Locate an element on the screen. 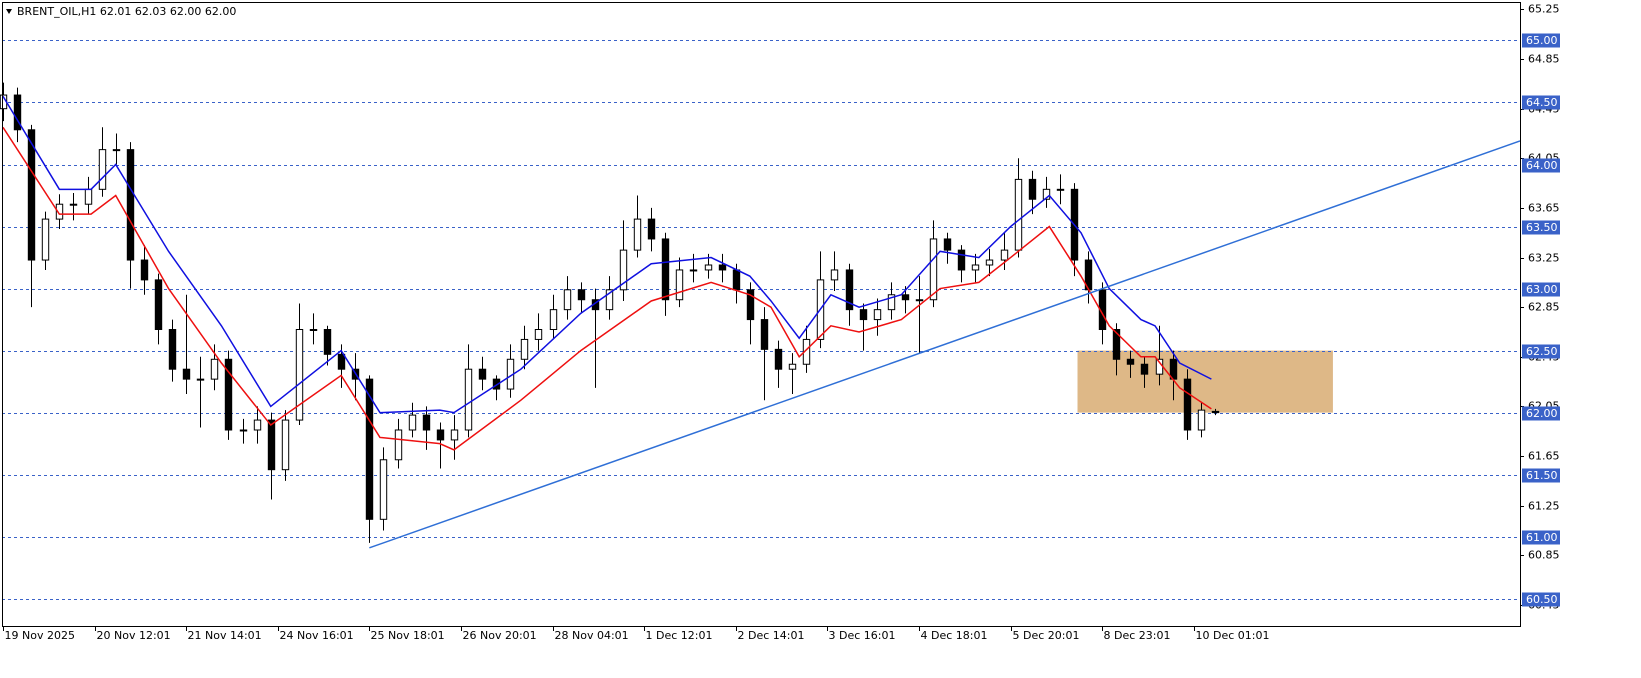 The width and height of the screenshot is (1641, 678). level-label: 64.00 is located at coordinates (1542, 165).